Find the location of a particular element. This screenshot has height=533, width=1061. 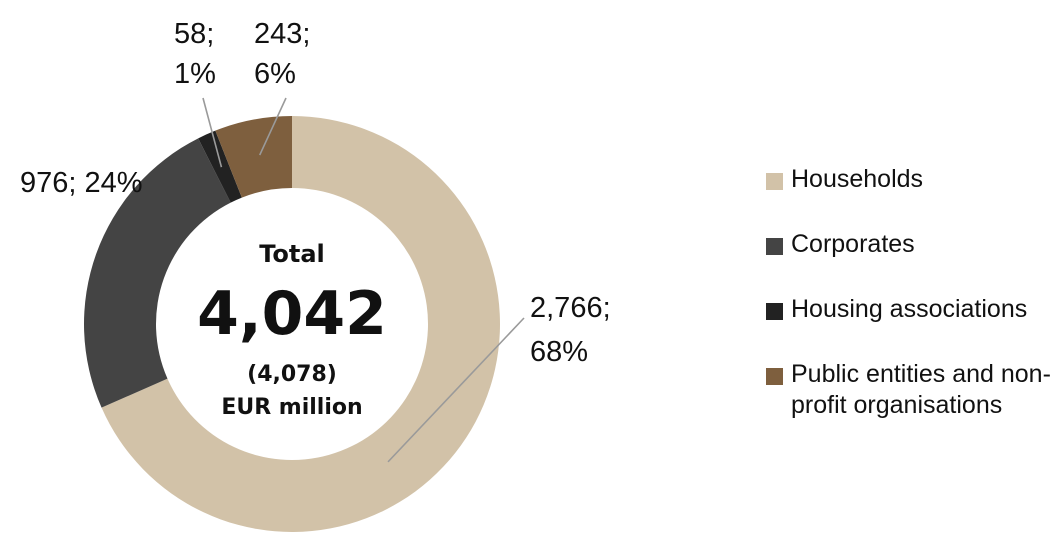

leader-line-public-entities-and-non-profit-organisations is located at coordinates (272, 126).